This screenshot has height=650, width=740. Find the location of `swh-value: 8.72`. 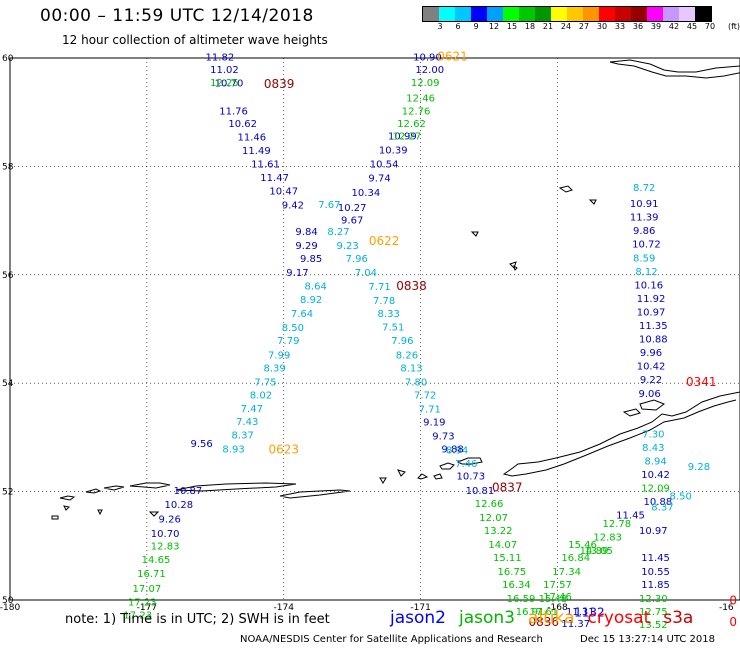

swh-value: 8.72 is located at coordinates (644, 188).